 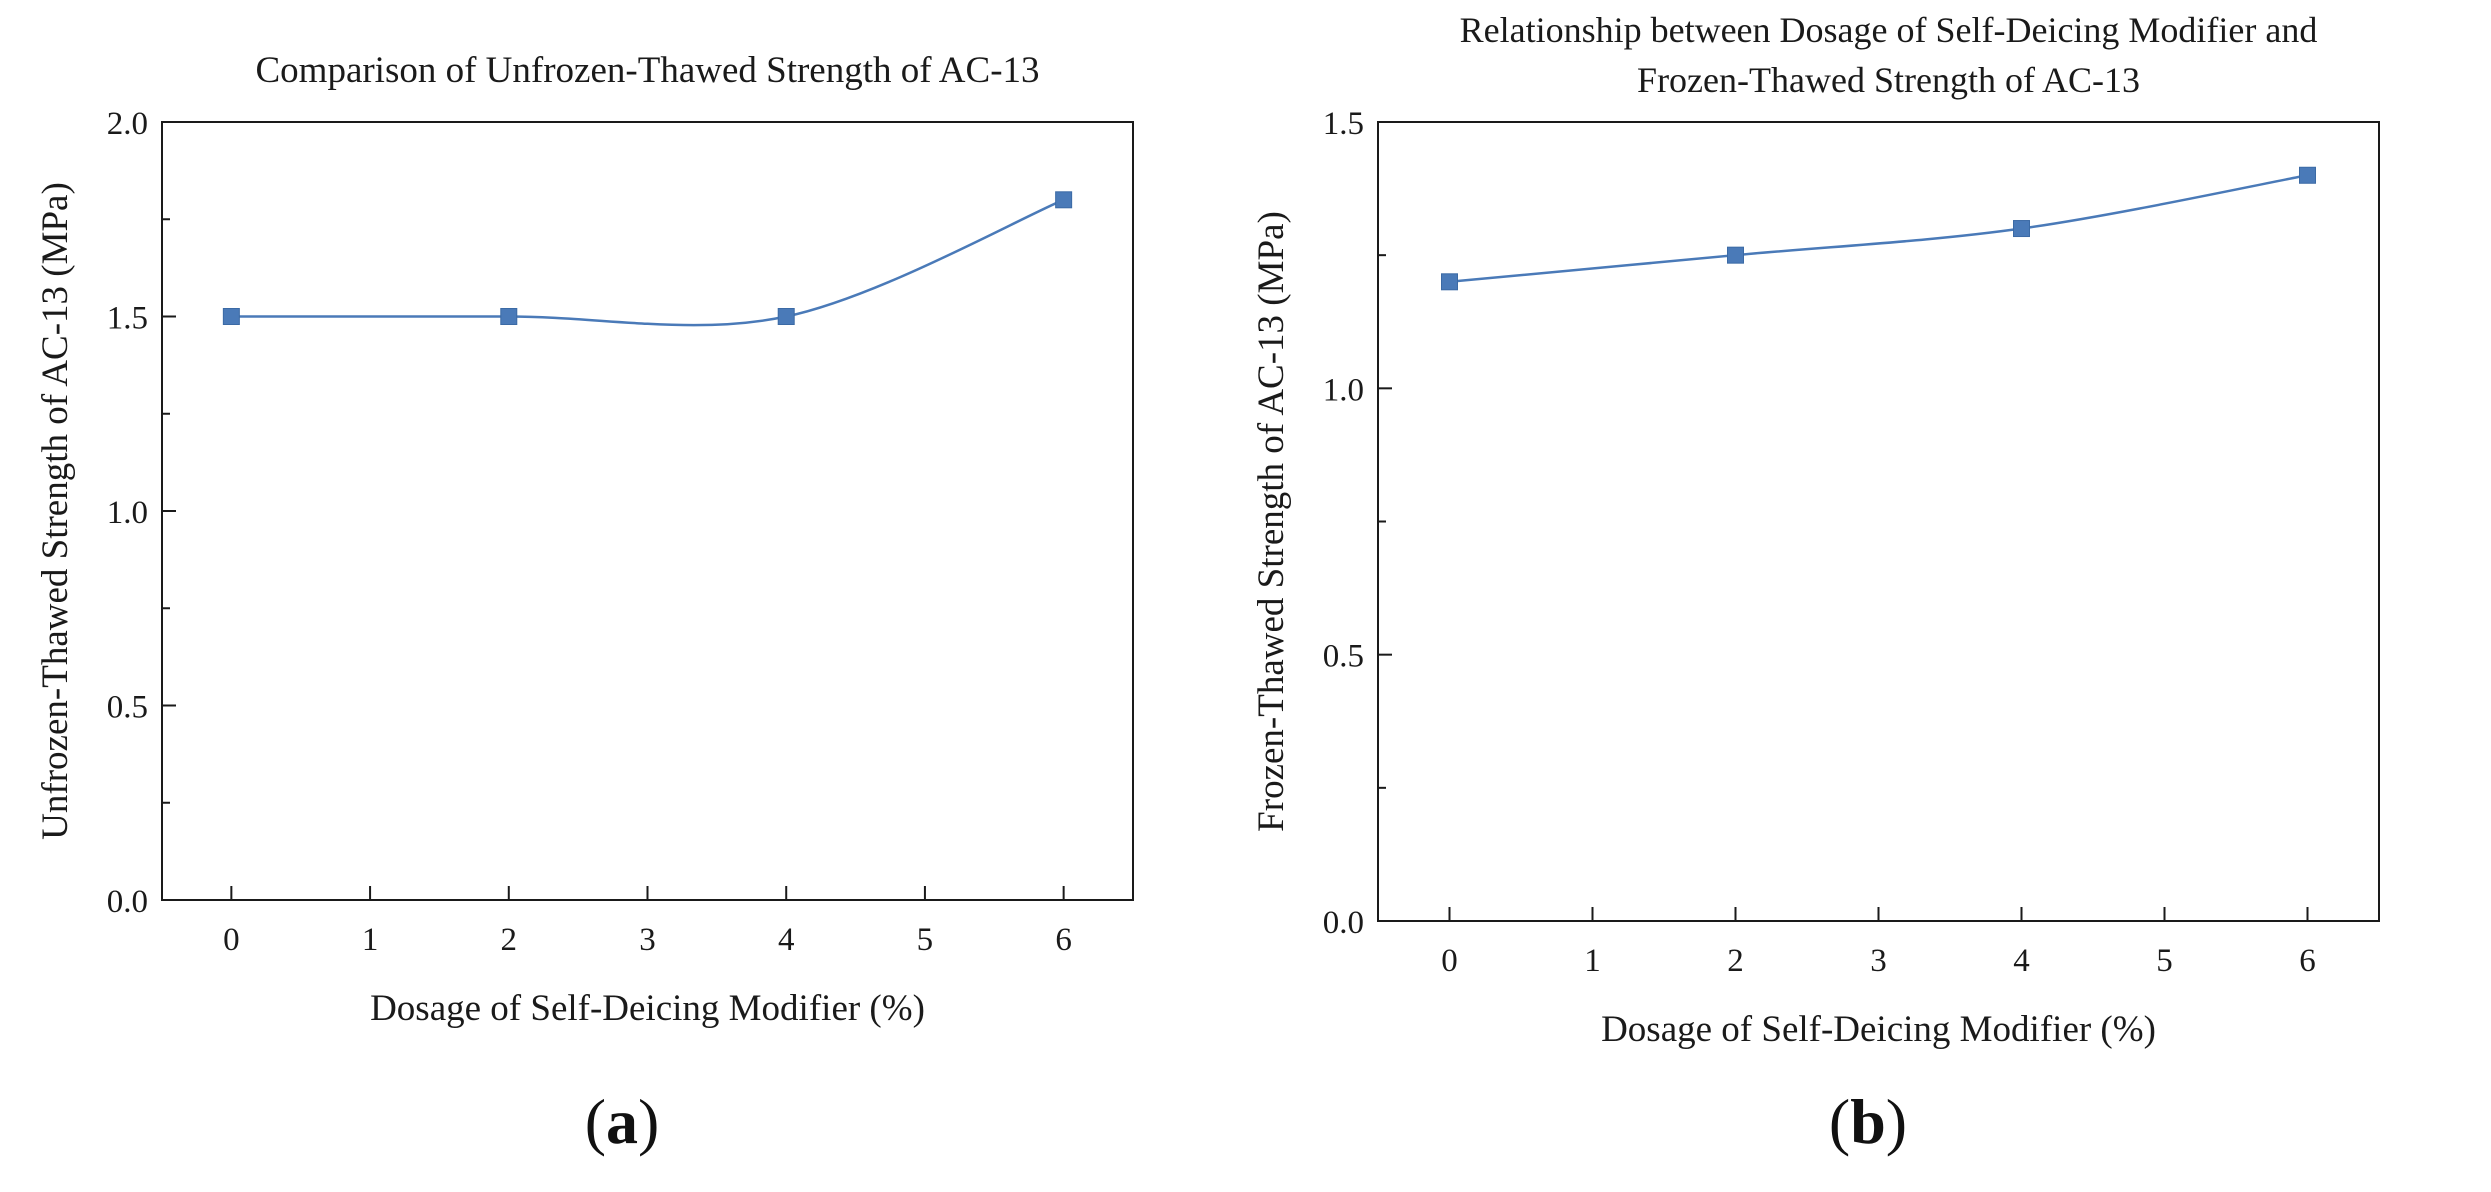 I want to click on y-axis-label: Frozen-Thawed Strength of AC-13 (MPa), so click(x=1271, y=521).